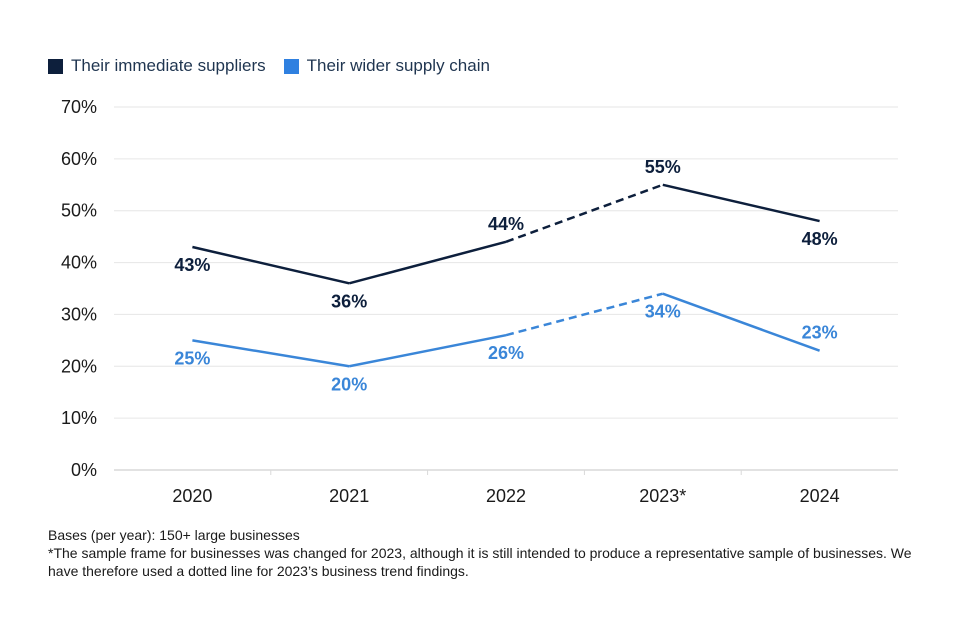 This screenshot has width=960, height=640. Describe the element at coordinates (663, 167) in the screenshot. I see `data-label: 55%` at that location.